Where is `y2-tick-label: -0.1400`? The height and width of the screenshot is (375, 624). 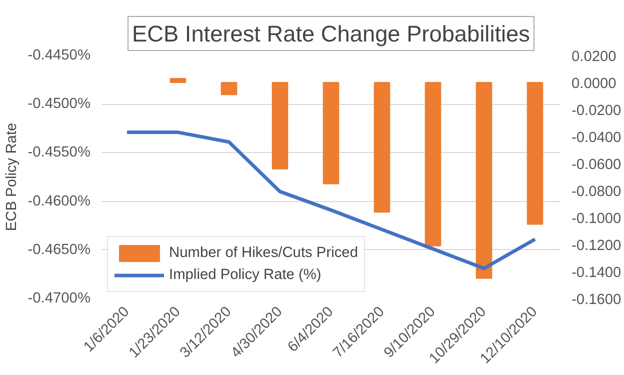
y2-tick-label: -0.1400 is located at coordinates (597, 273).